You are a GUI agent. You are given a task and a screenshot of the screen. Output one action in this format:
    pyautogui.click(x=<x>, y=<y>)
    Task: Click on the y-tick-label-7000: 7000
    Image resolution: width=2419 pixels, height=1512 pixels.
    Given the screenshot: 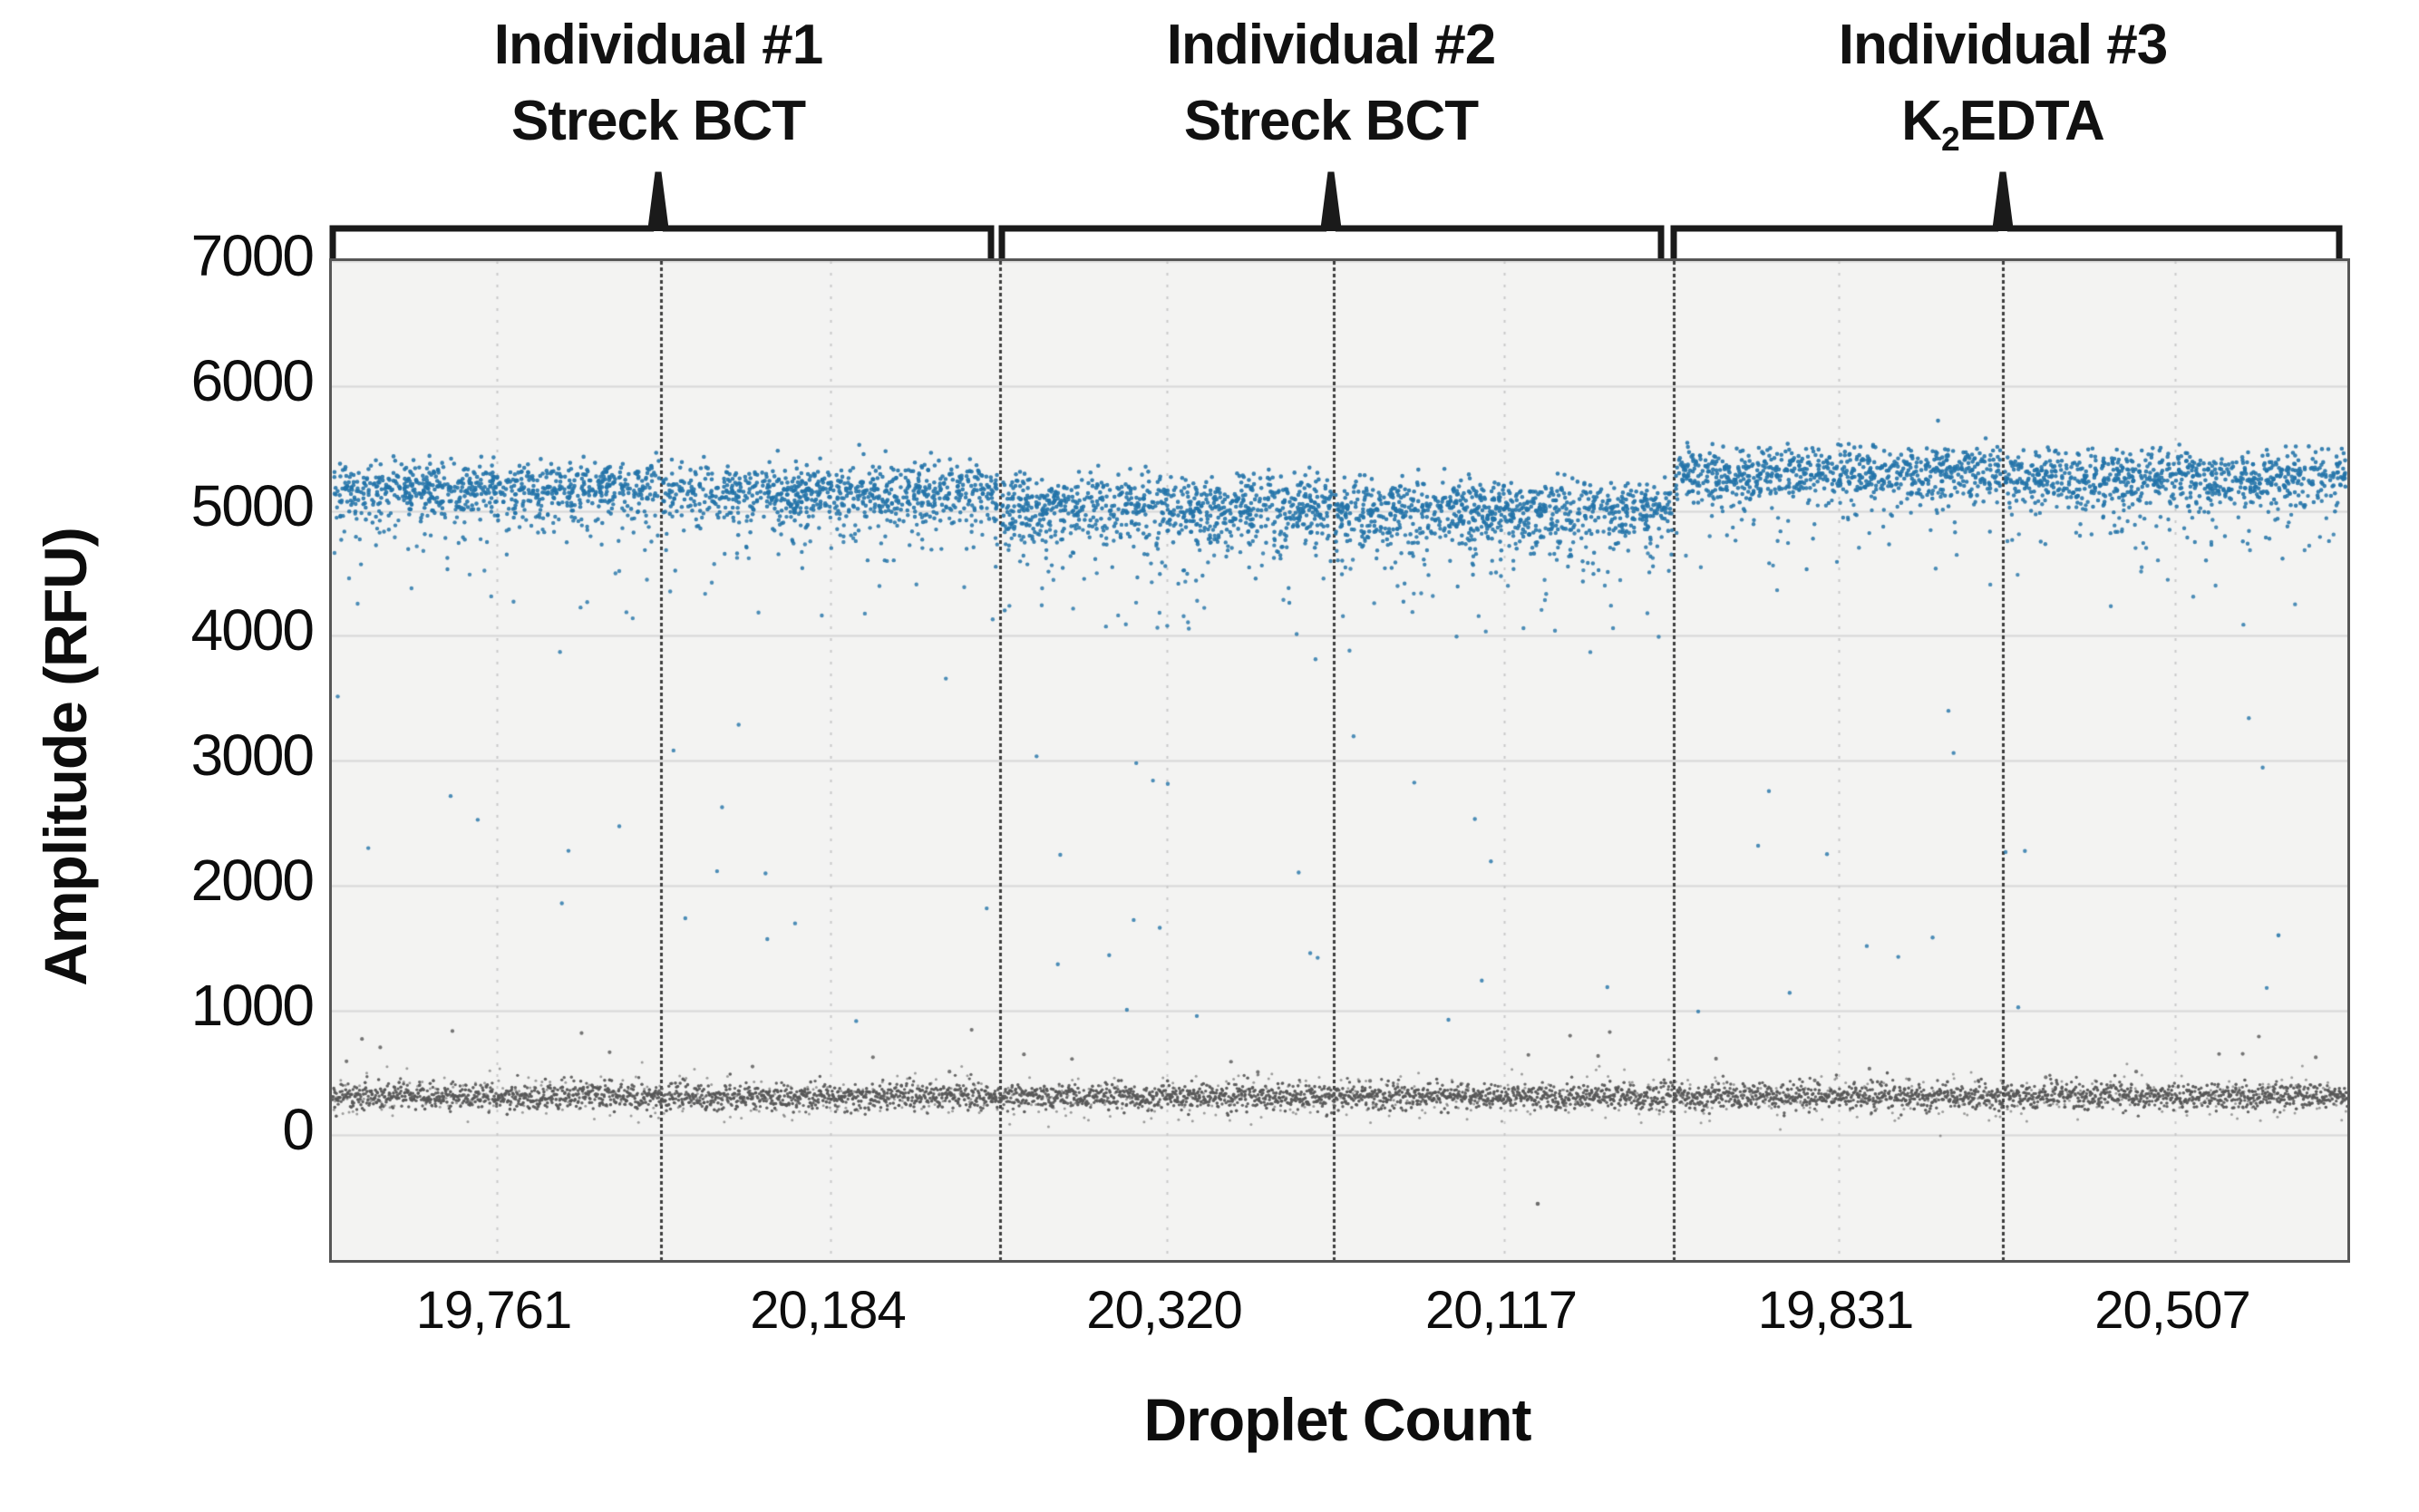 What is the action you would take?
    pyautogui.click(x=253, y=256)
    